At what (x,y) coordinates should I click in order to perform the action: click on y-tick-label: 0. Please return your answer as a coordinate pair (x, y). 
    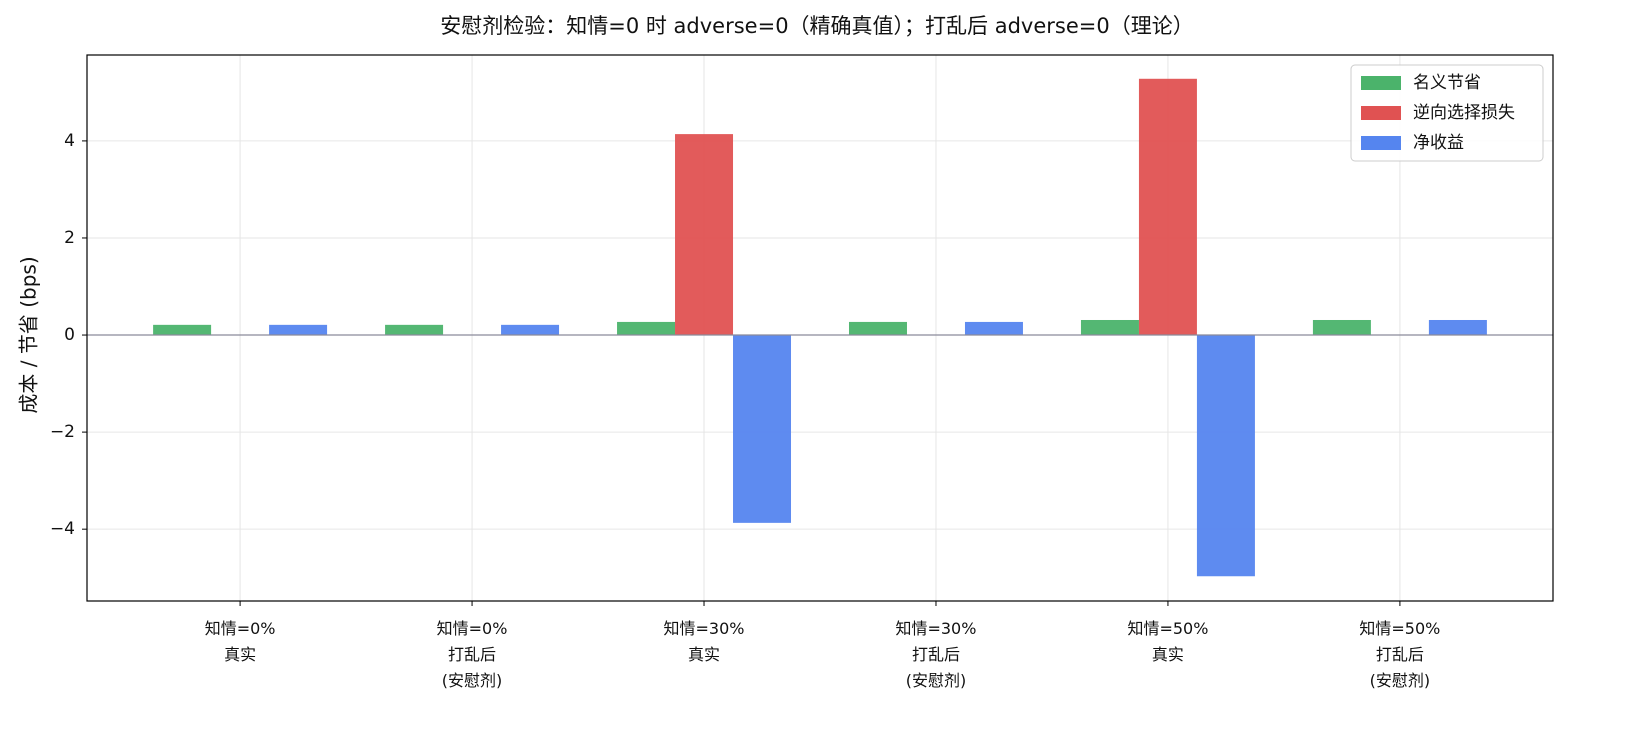
    Looking at the image, I should click on (69, 335).